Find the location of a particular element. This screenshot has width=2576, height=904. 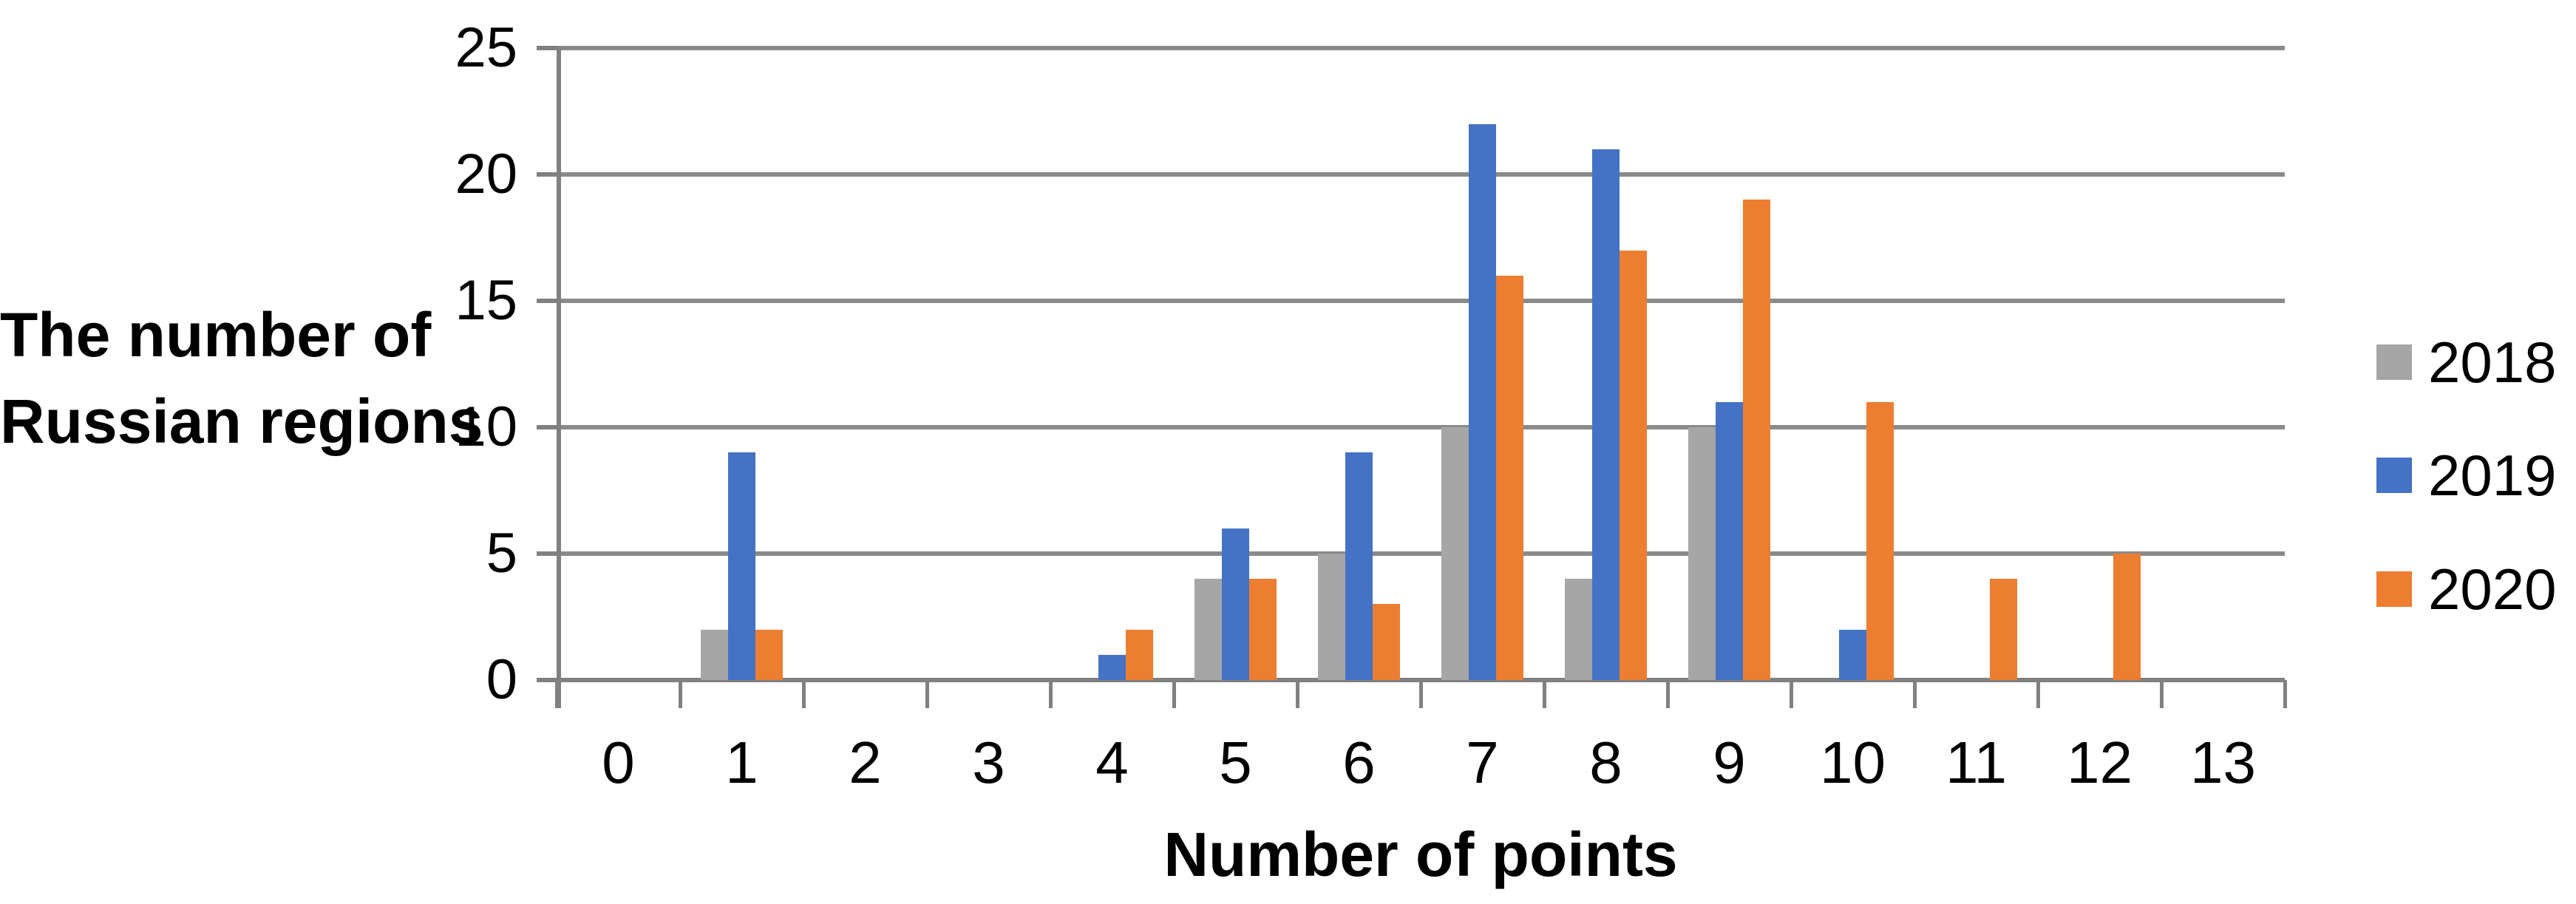

x-axis-tick-label-8: 8 is located at coordinates (1605, 763).